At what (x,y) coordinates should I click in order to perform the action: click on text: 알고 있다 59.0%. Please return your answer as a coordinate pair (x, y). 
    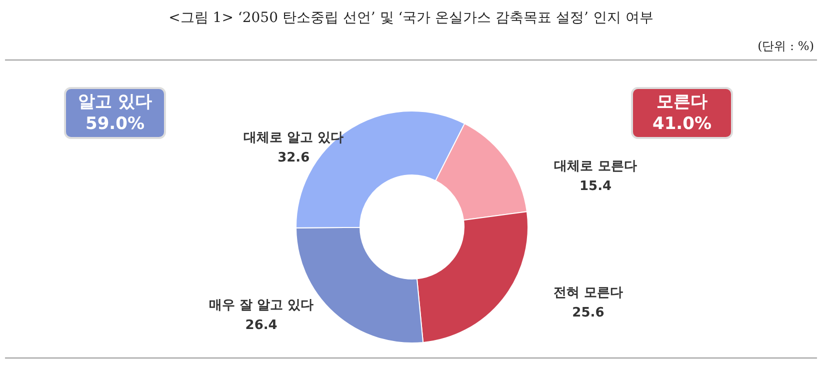
    Looking at the image, I should click on (115, 113).